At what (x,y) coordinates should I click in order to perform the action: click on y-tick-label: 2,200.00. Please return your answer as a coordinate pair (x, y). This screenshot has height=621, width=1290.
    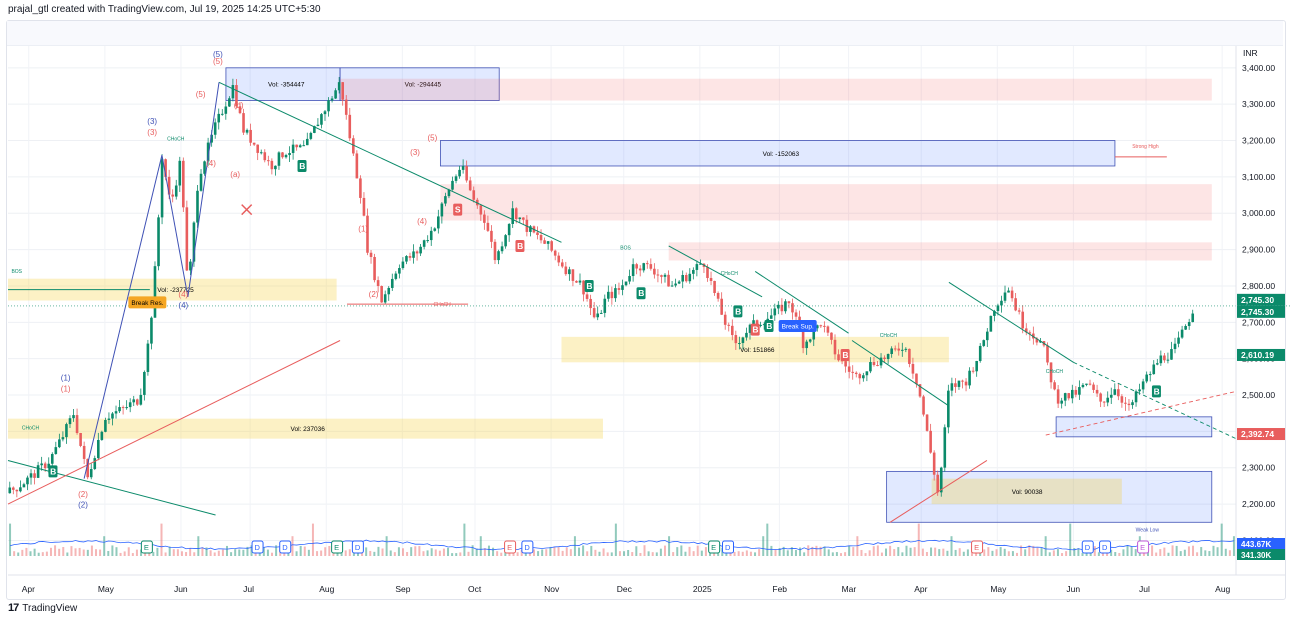
    Looking at the image, I should click on (1258, 504).